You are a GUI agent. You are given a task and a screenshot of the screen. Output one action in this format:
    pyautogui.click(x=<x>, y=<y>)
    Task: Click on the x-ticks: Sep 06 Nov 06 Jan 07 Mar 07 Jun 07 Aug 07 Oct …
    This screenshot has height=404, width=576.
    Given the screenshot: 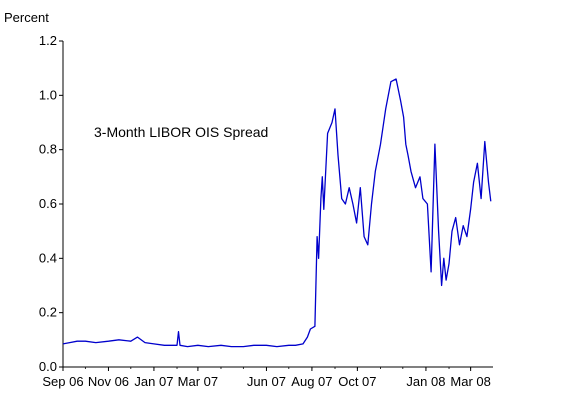 What is the action you would take?
    pyautogui.click(x=266, y=378)
    